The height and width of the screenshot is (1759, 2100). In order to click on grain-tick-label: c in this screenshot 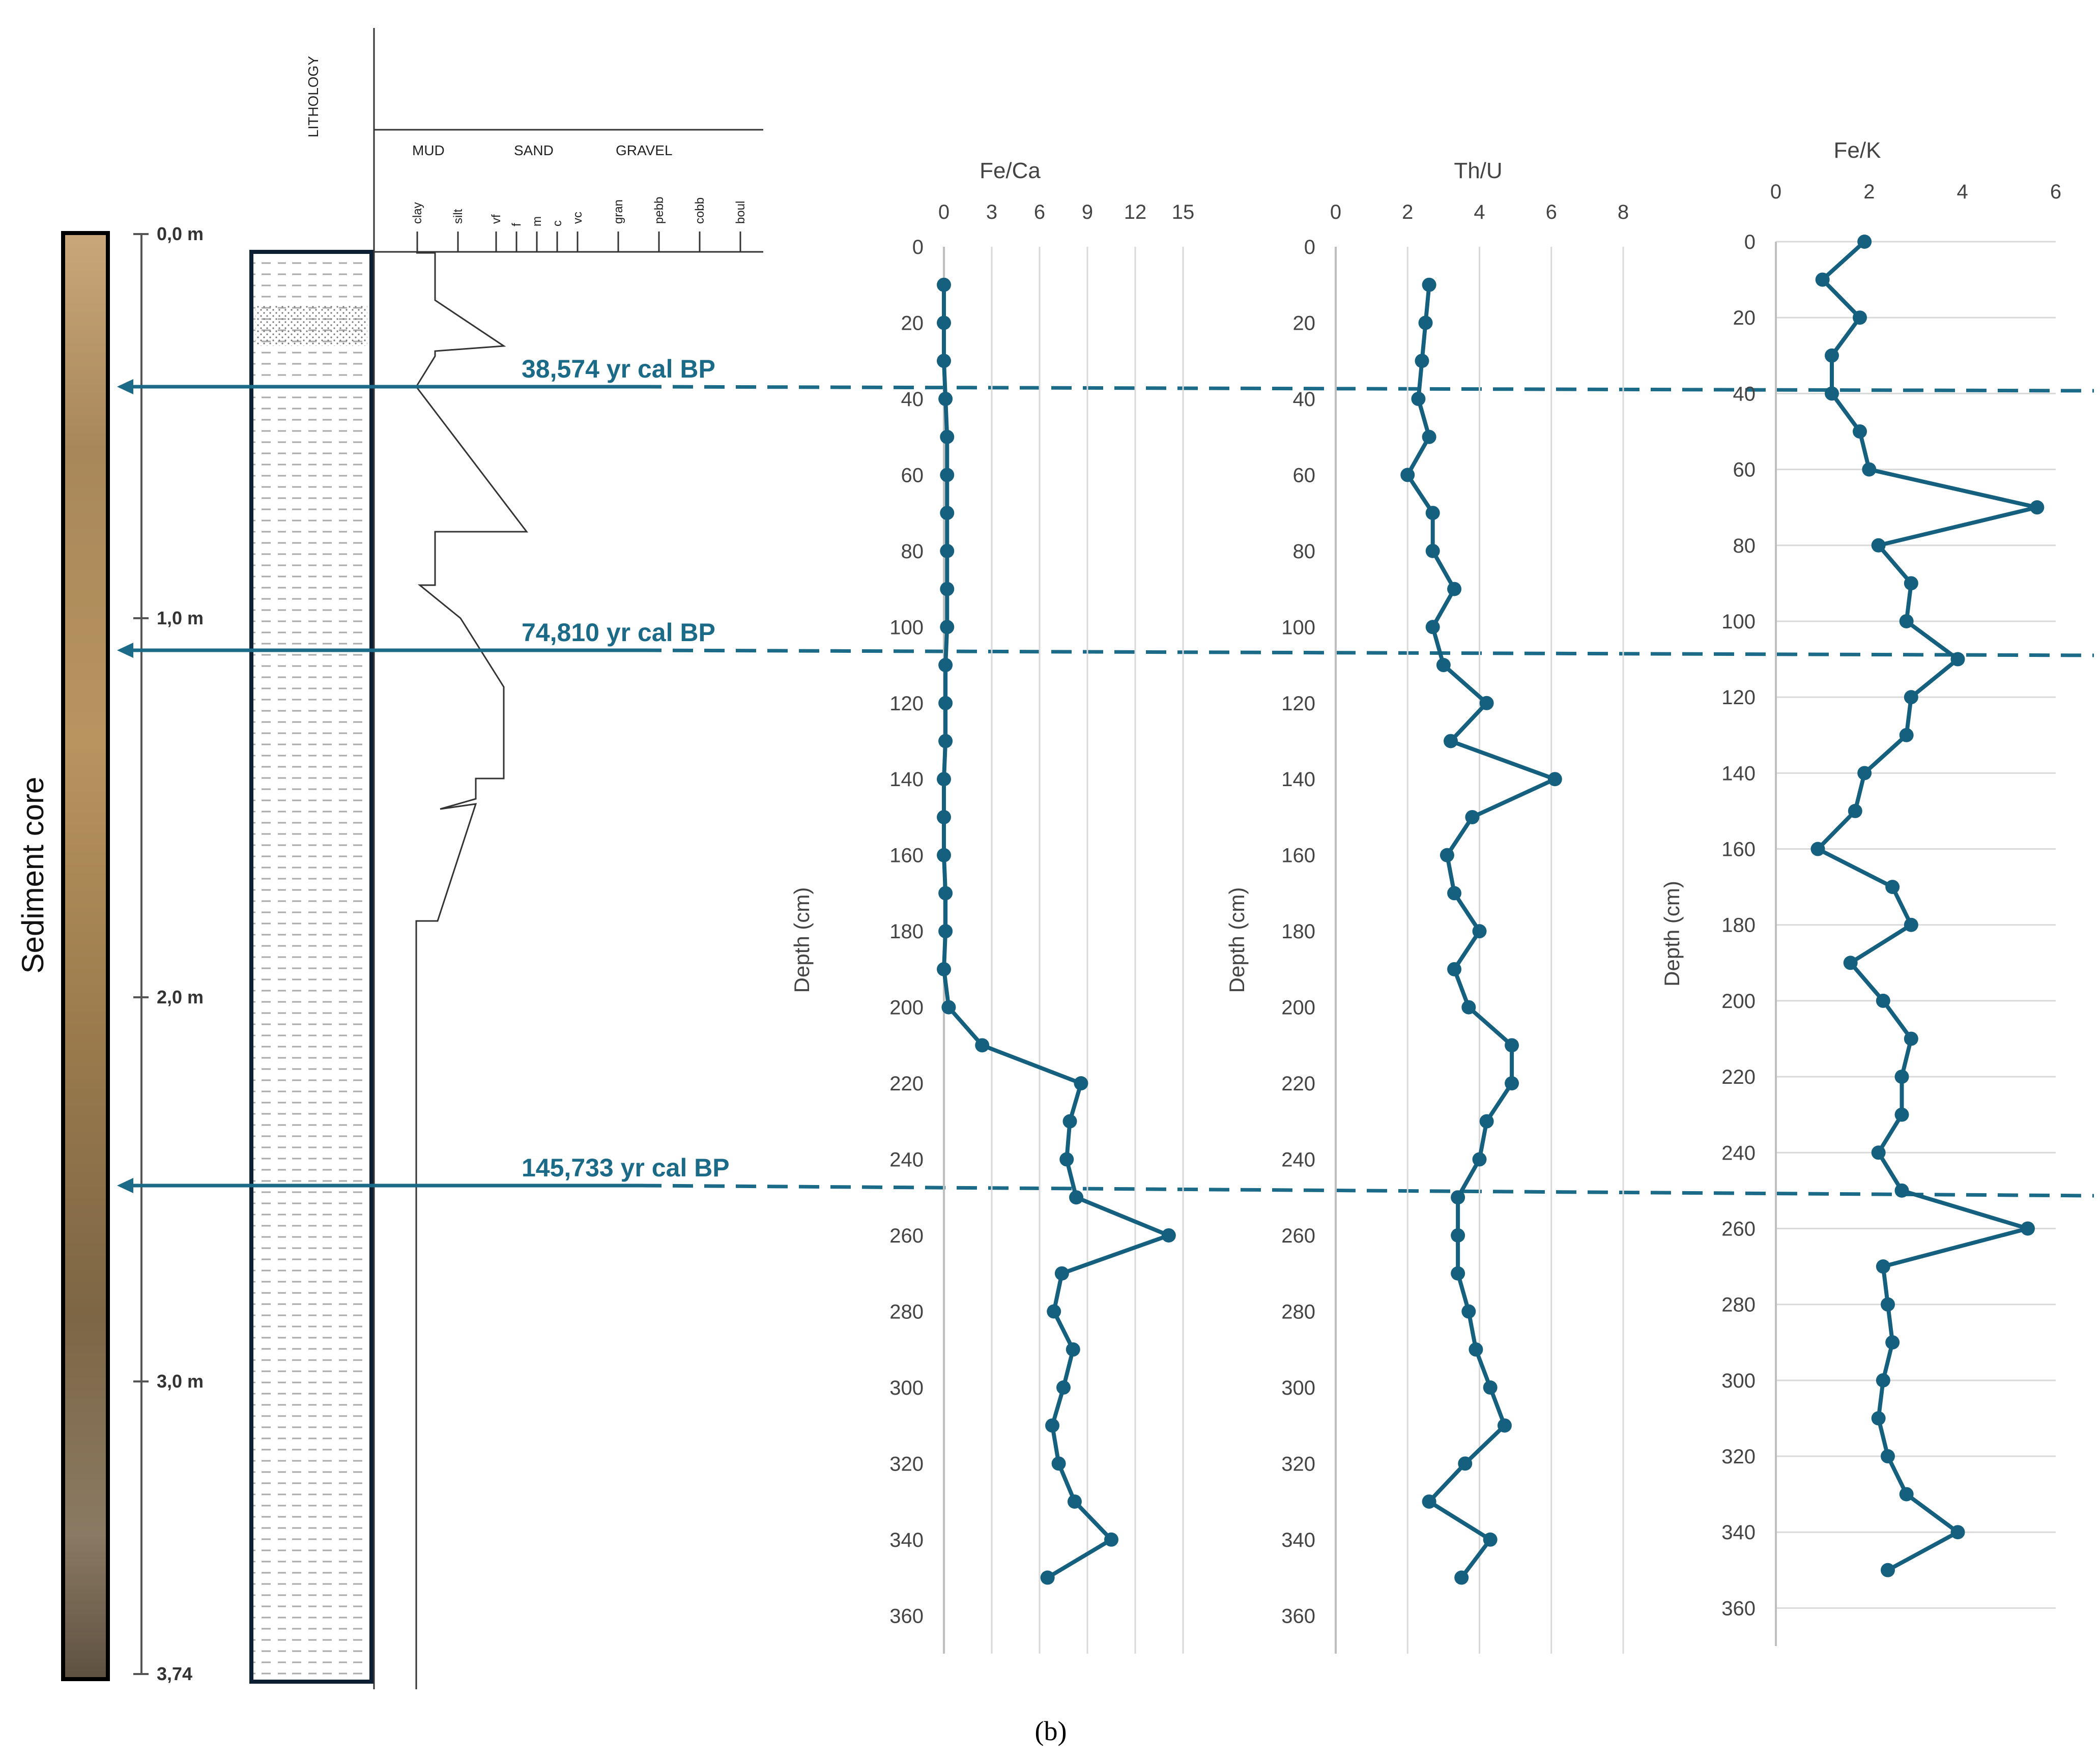, I will do `click(558, 223)`.